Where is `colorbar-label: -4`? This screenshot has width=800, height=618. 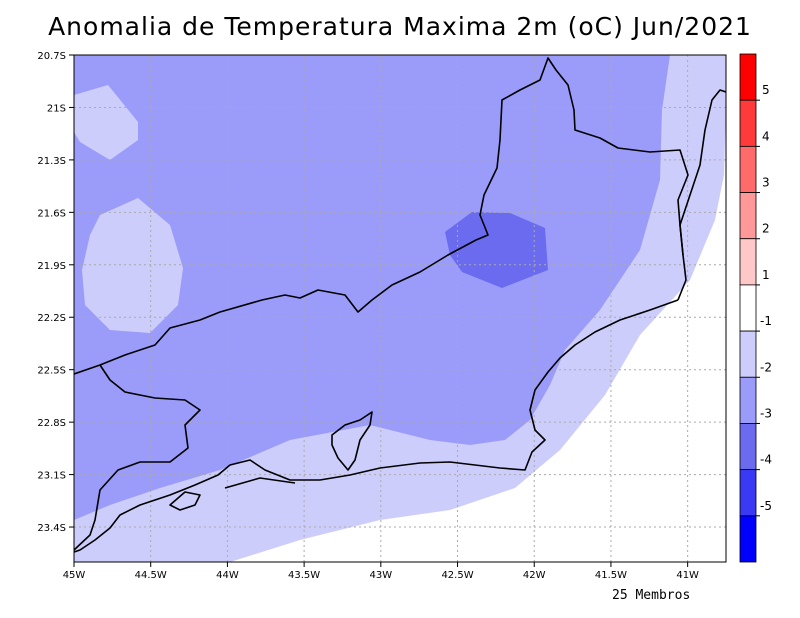 colorbar-label: -4 is located at coordinates (766, 460).